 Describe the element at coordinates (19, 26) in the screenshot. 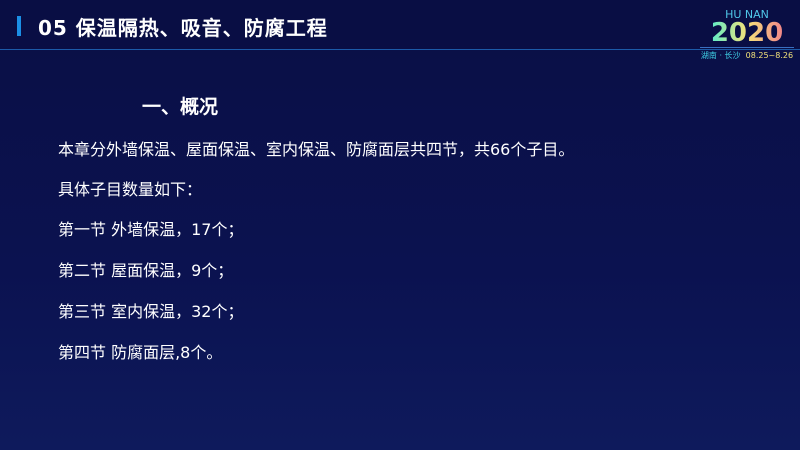

I see `accent-bar` at that location.